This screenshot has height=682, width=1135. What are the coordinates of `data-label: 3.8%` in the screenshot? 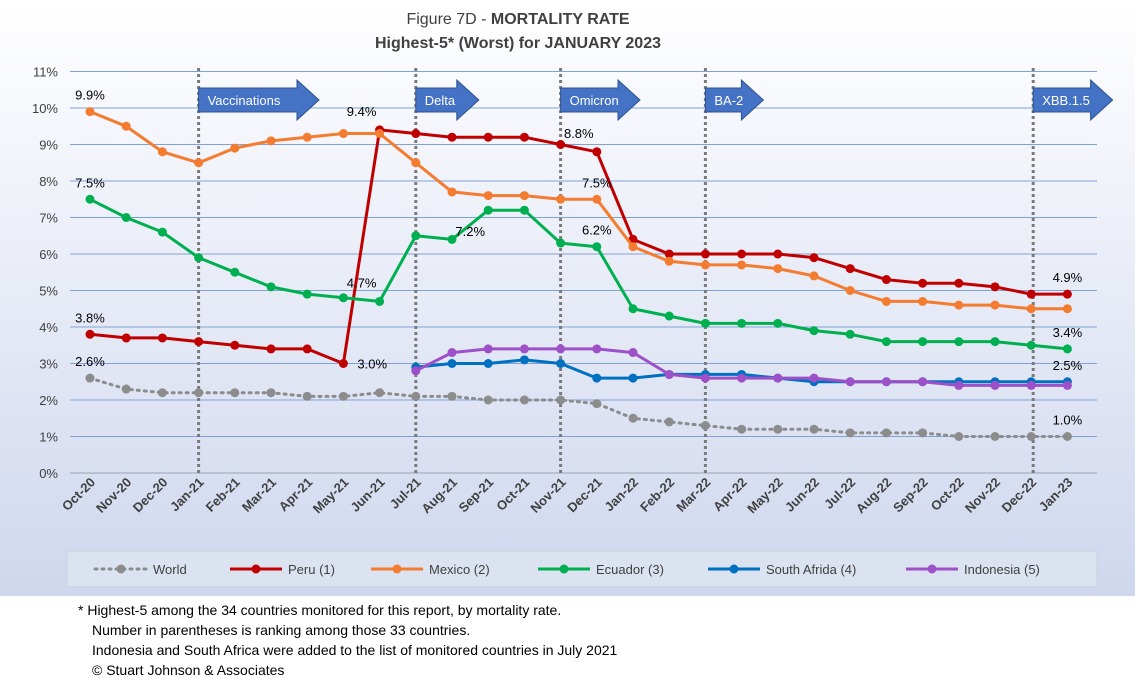 It's located at (90, 317).